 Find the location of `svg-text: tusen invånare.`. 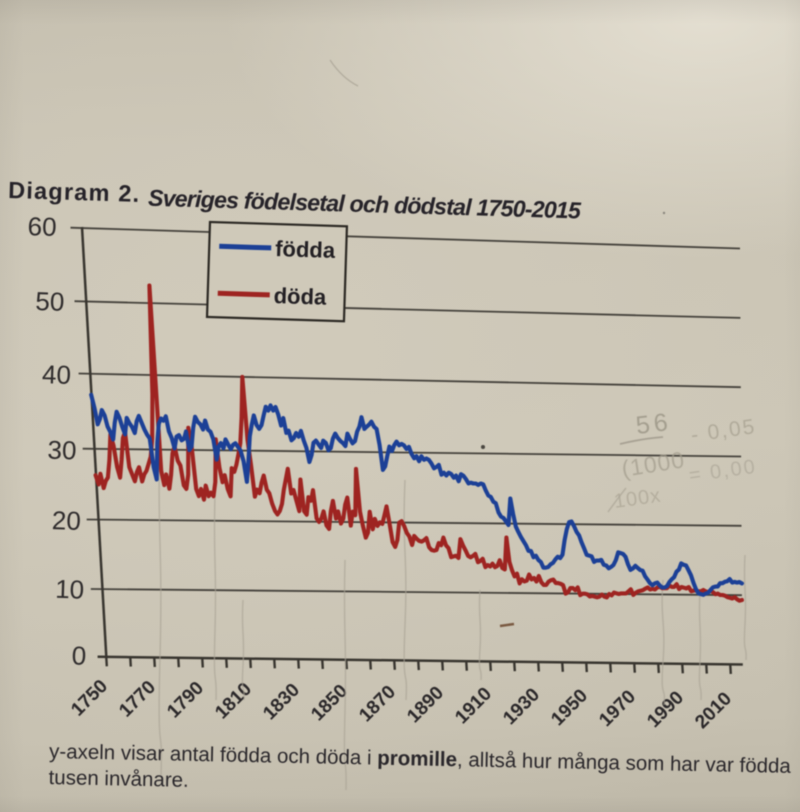

svg-text: tusen invånare. is located at coordinates (118, 779).